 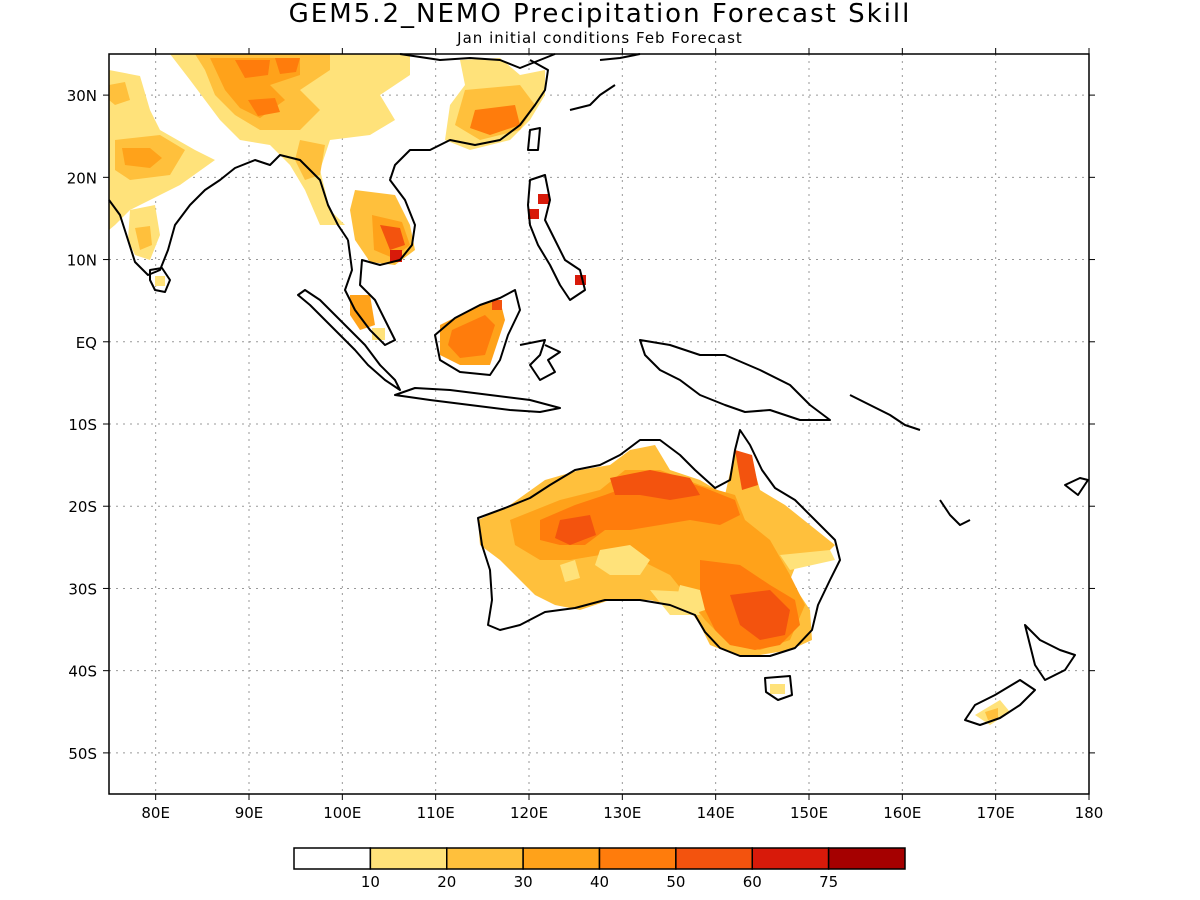 I want to click on coast-tasmania, so click(x=778, y=688).